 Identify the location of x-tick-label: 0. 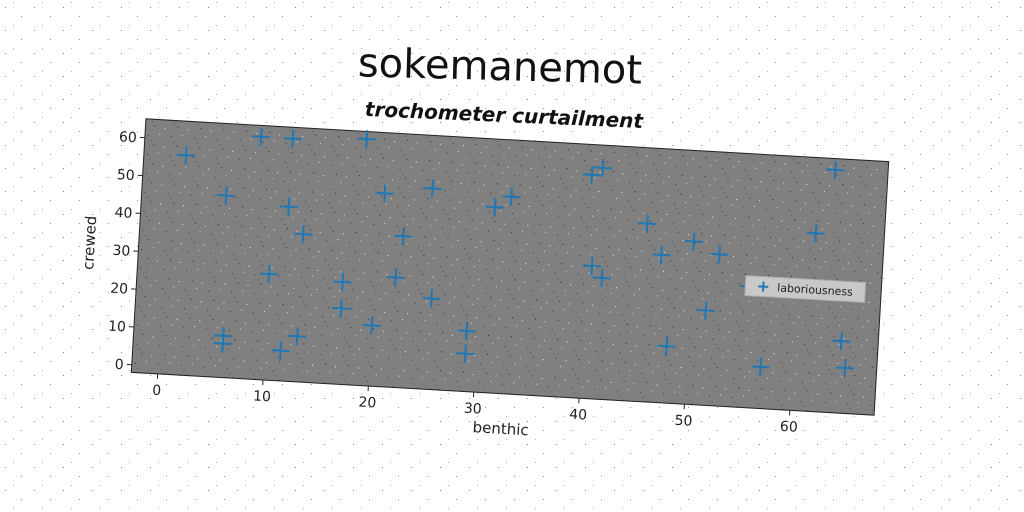
(157, 391).